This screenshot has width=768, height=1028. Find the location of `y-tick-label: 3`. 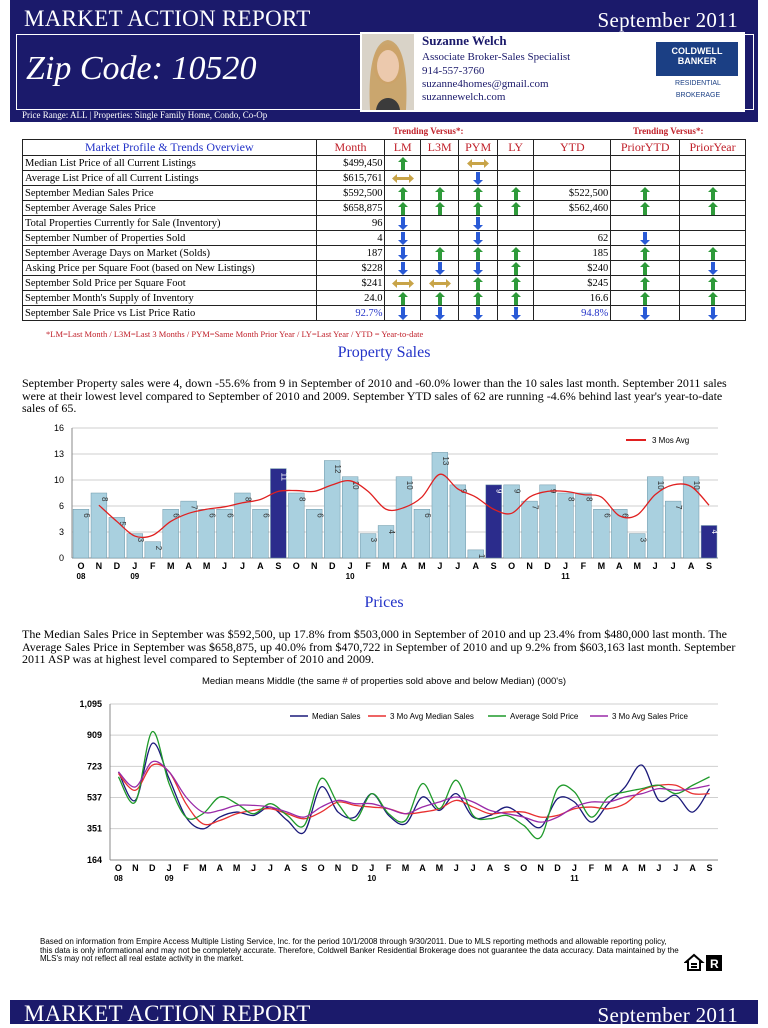

y-tick-label: 3 is located at coordinates (61, 532).